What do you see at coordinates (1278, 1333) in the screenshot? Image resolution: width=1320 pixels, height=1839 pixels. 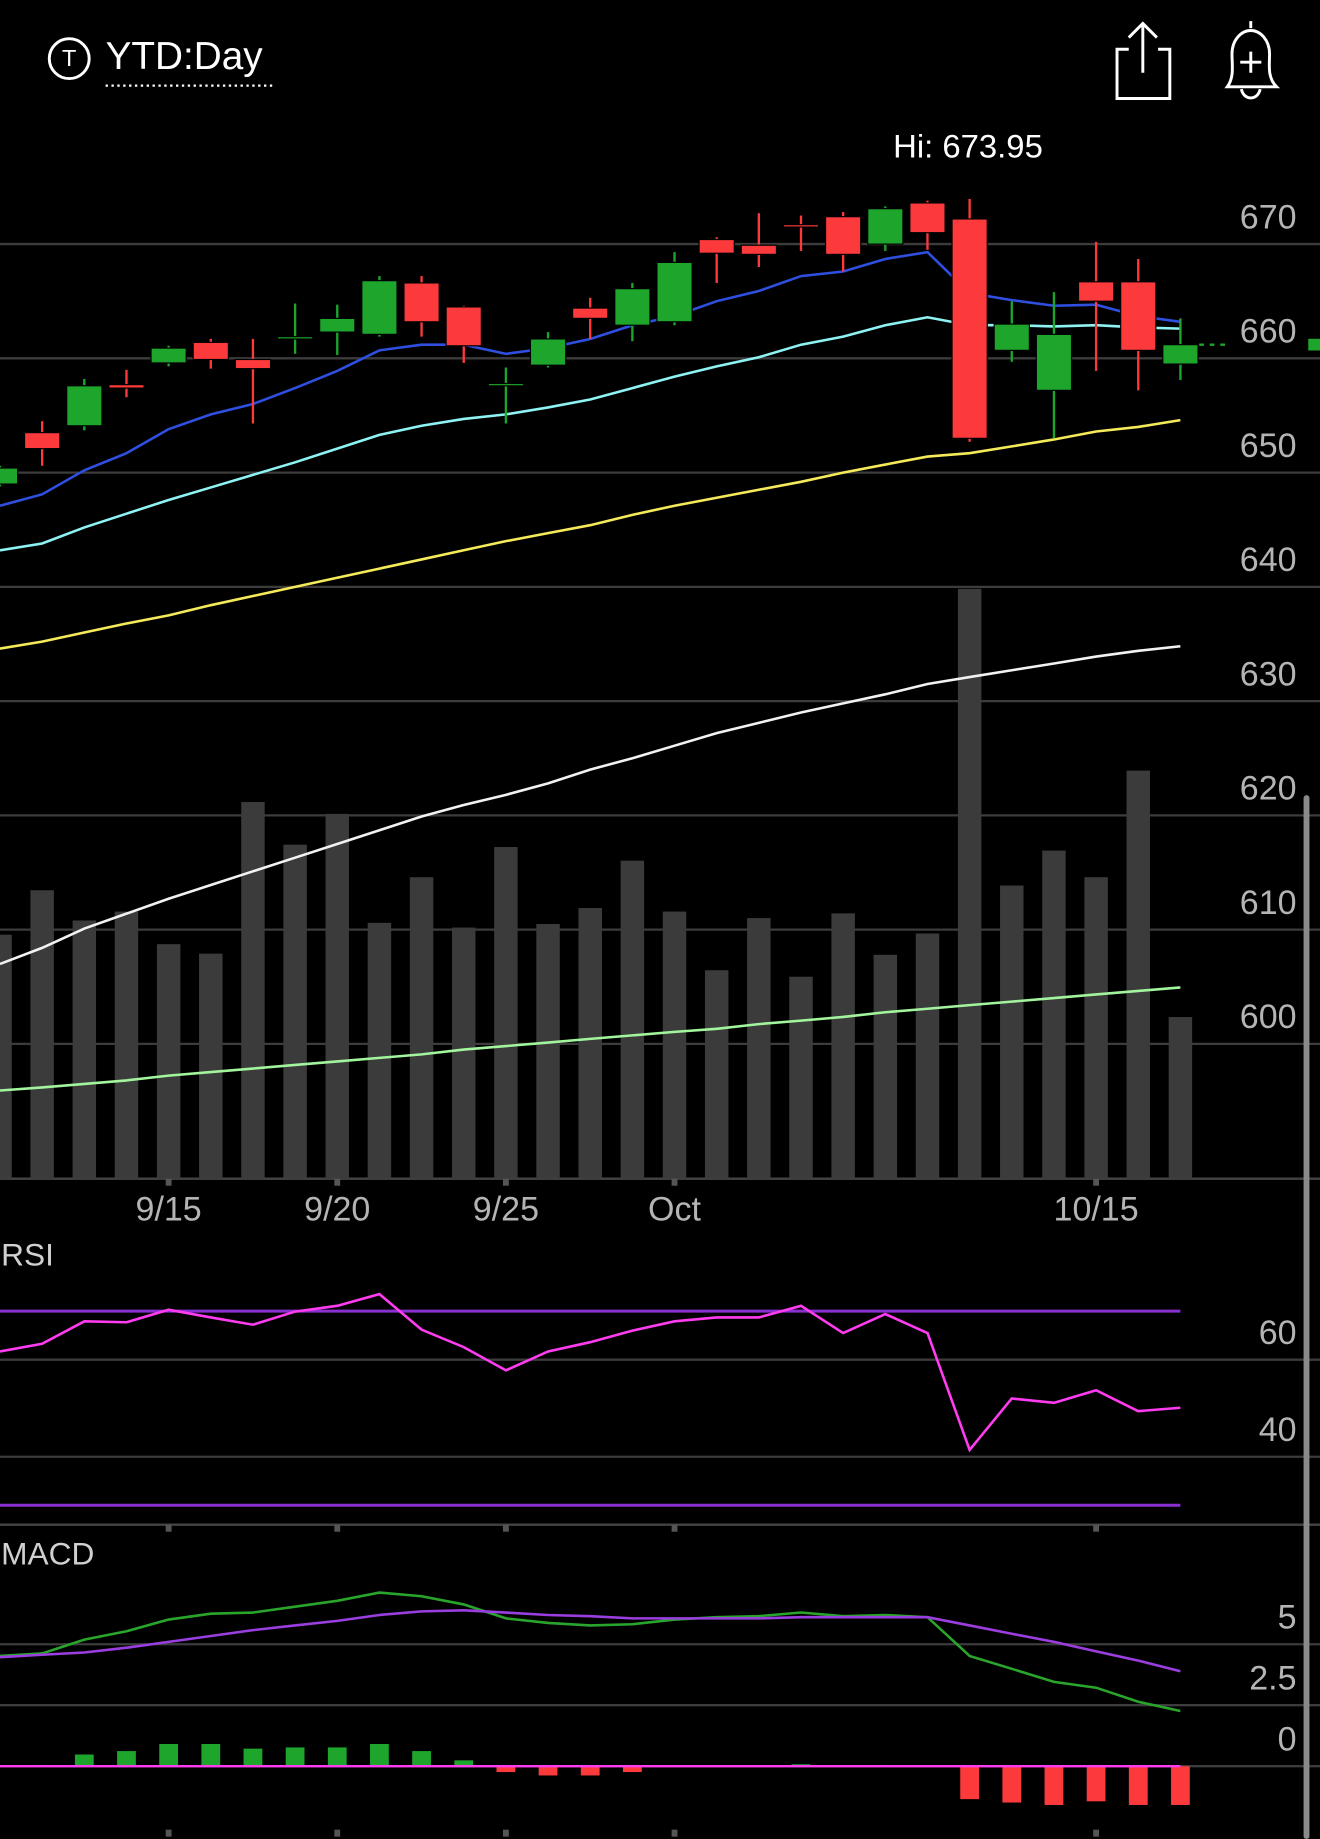 I see `y-tick-label: 60` at bounding box center [1278, 1333].